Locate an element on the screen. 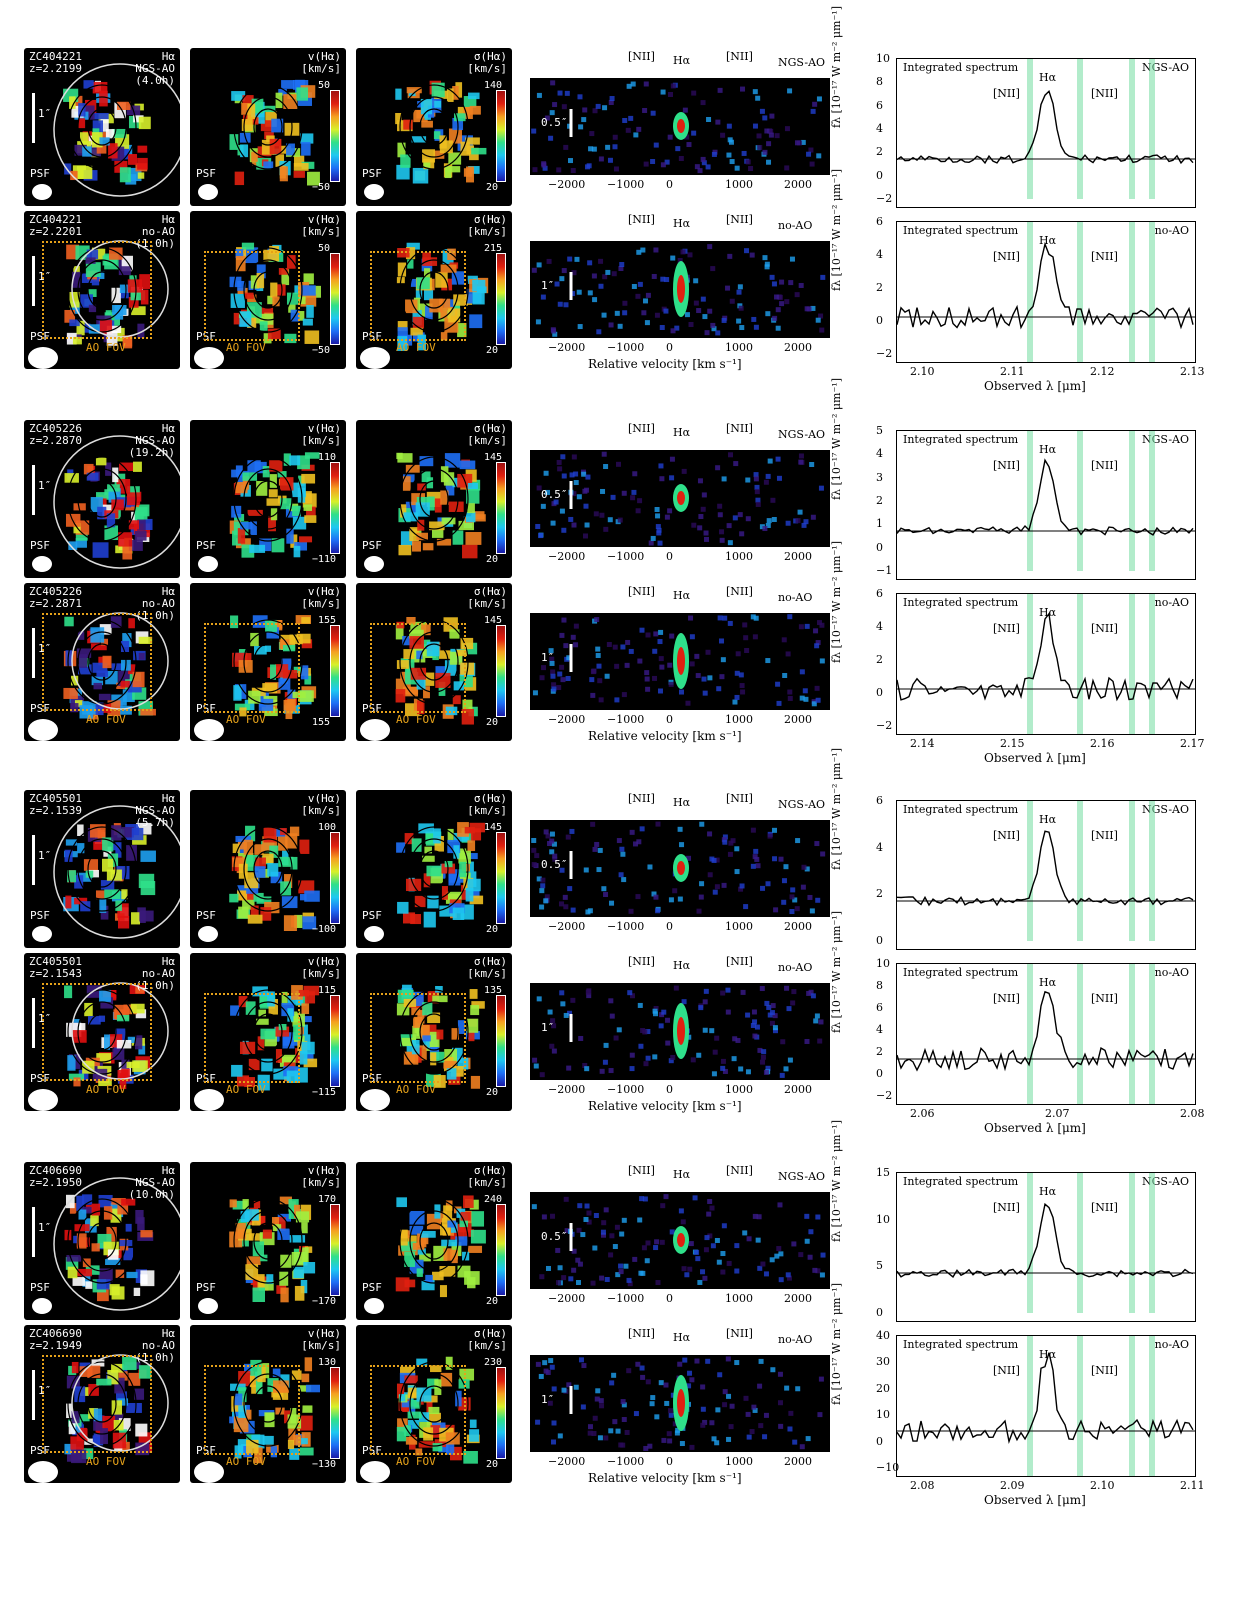 This screenshot has height=1614, width=1251. velocity-colorbar is located at coordinates (335, 1250).